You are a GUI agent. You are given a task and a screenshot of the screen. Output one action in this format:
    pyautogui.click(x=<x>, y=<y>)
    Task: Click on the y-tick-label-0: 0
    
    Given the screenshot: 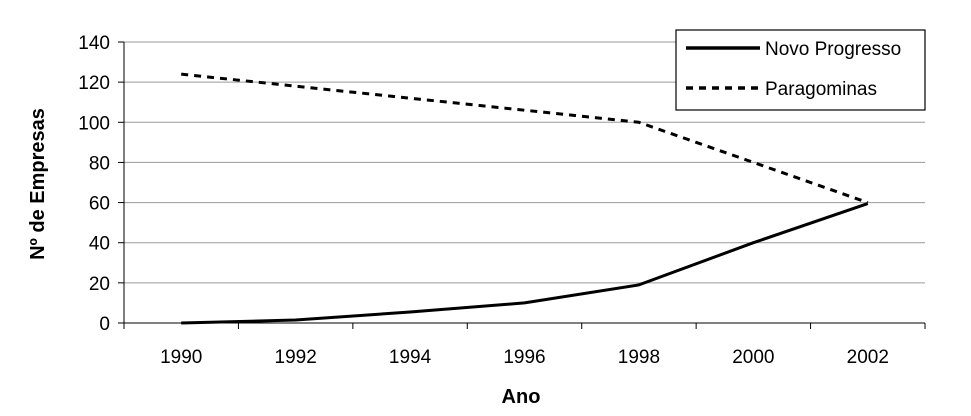 What is the action you would take?
    pyautogui.click(x=104, y=324)
    